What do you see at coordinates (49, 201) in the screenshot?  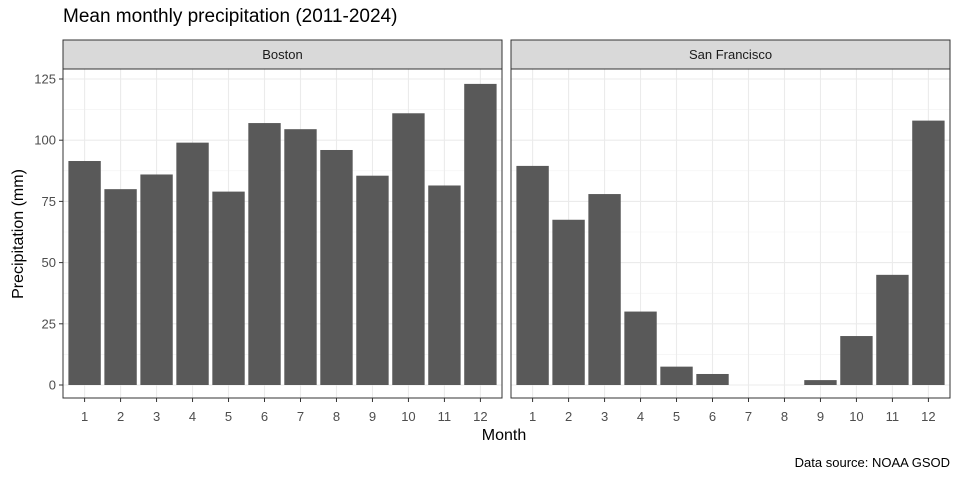 I see `y-tick-label: 75` at bounding box center [49, 201].